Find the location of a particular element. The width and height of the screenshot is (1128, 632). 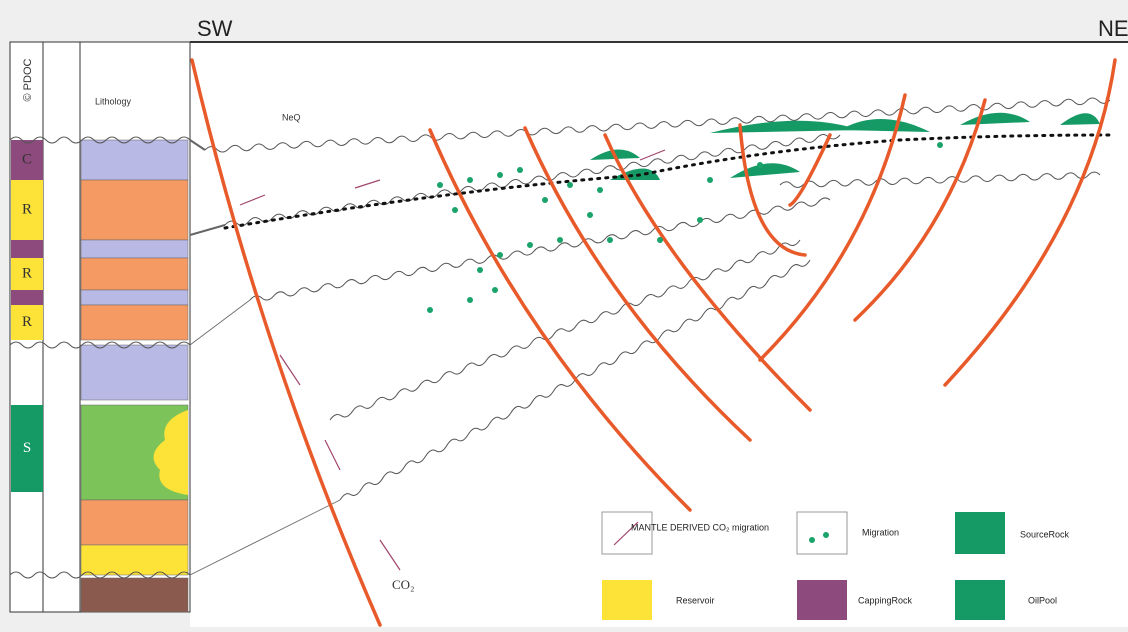

legend-text: MANTLE DERIVED CO₂ migration is located at coordinates (700, 527).